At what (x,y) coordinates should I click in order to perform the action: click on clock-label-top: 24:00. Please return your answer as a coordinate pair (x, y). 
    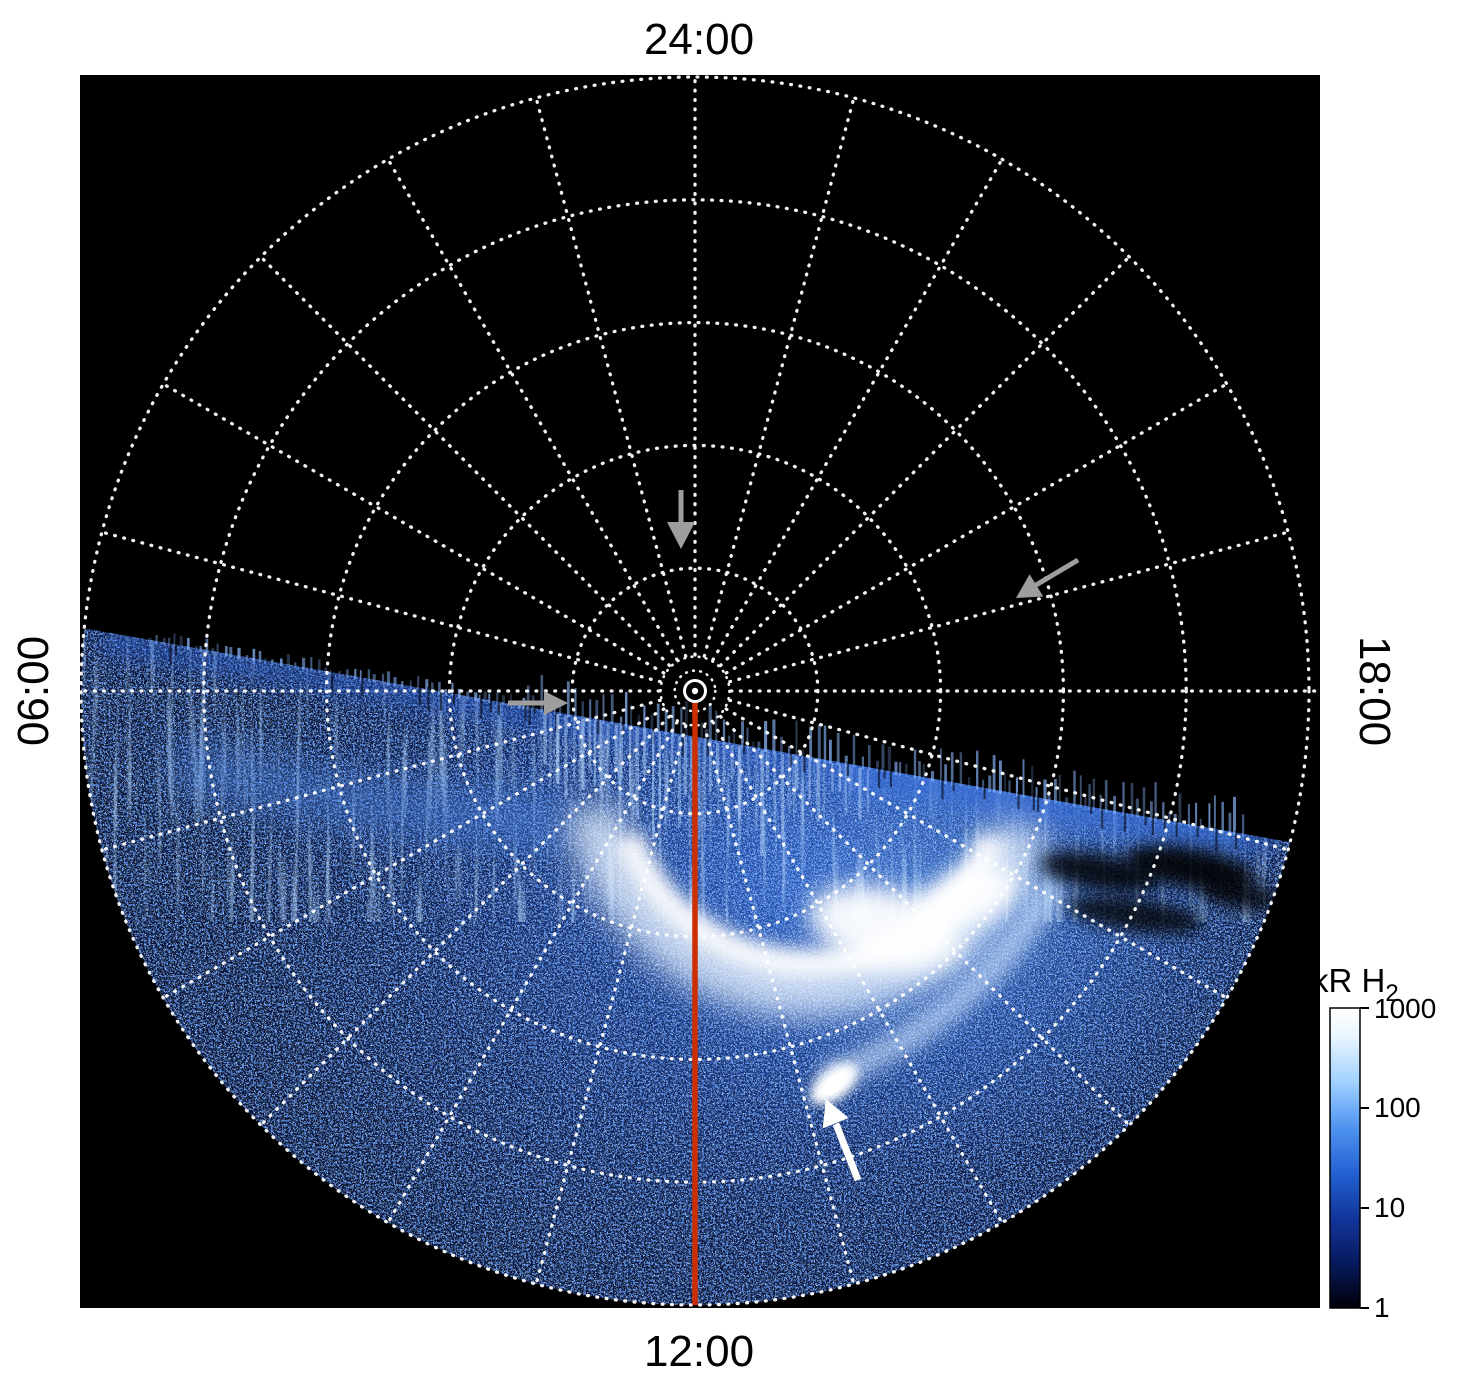
    Looking at the image, I should click on (699, 39).